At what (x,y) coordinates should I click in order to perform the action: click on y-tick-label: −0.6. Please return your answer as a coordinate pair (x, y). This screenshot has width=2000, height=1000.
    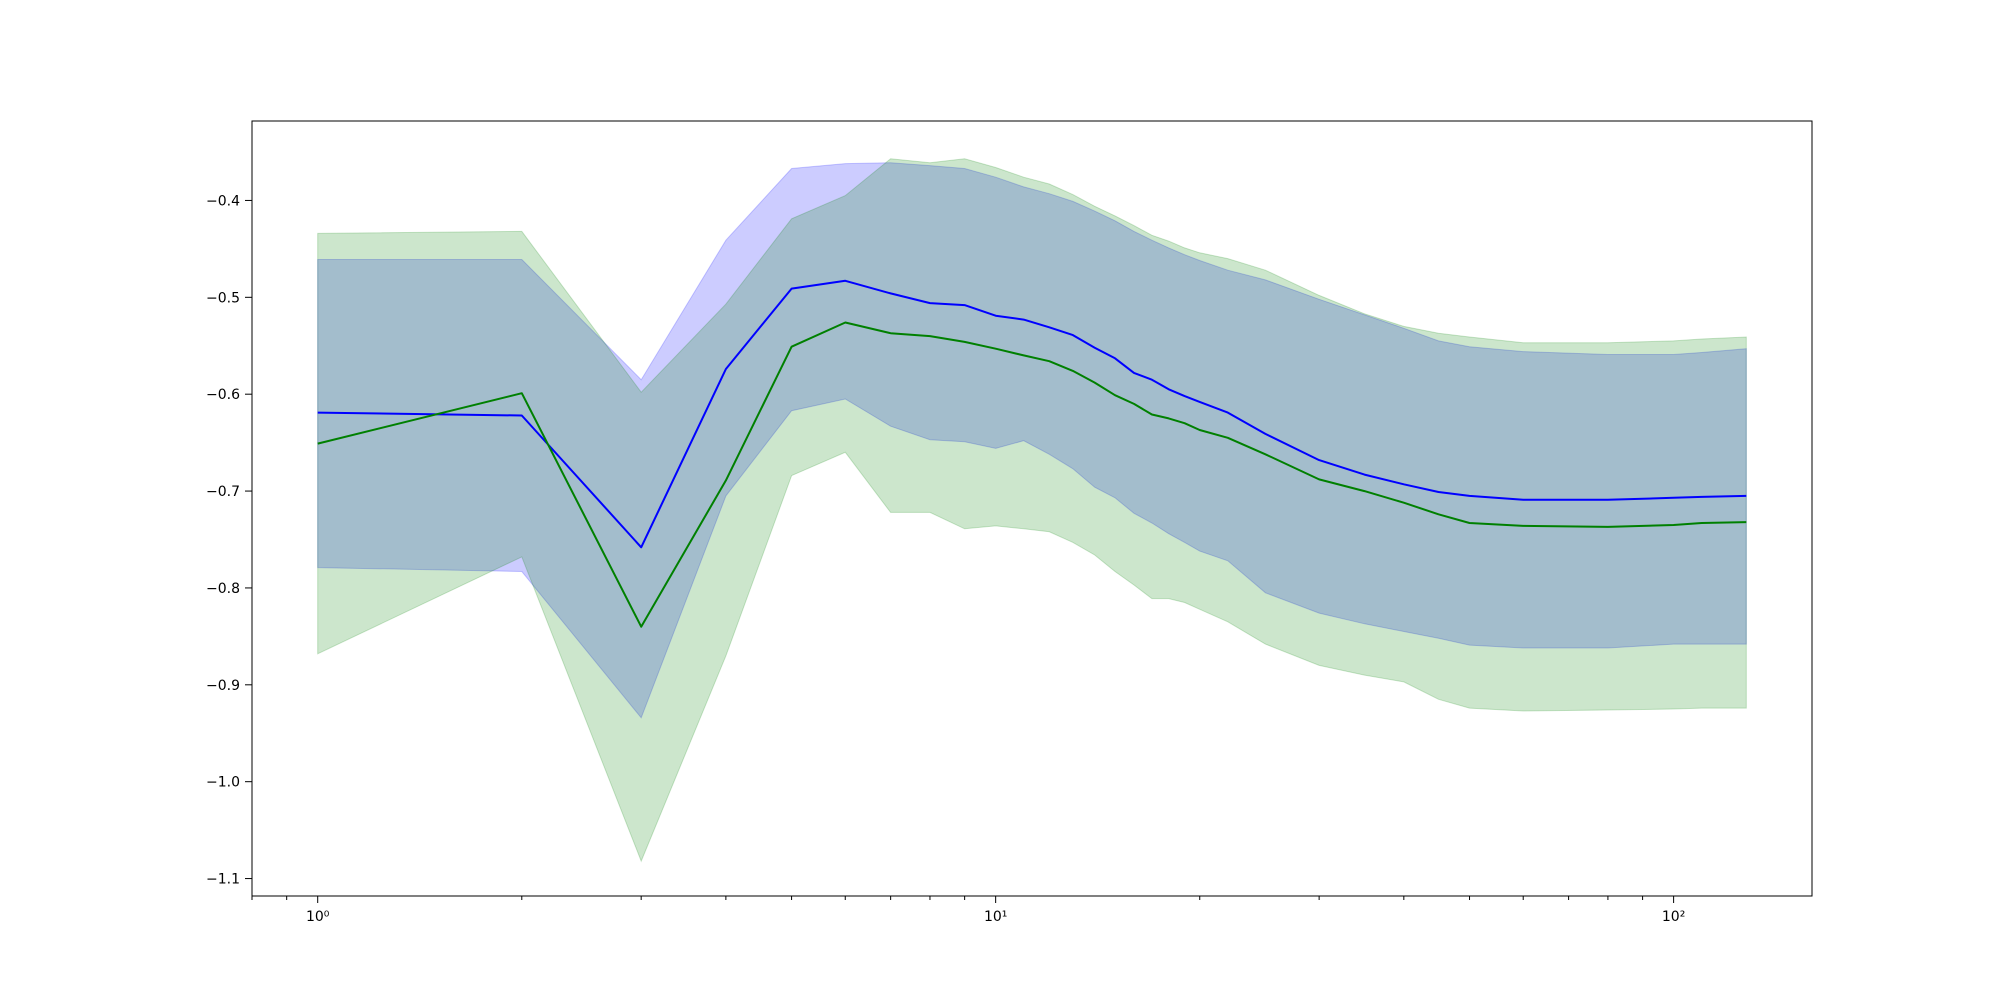
    Looking at the image, I should click on (223, 395).